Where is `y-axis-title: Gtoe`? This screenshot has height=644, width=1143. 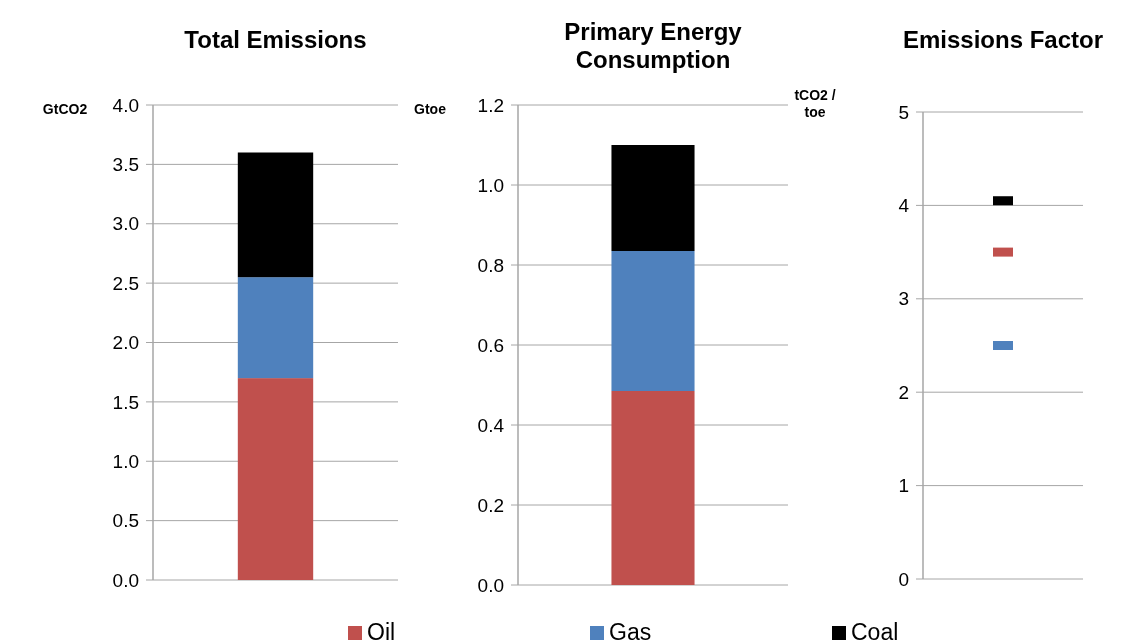
y-axis-title: Gtoe is located at coordinates (430, 109).